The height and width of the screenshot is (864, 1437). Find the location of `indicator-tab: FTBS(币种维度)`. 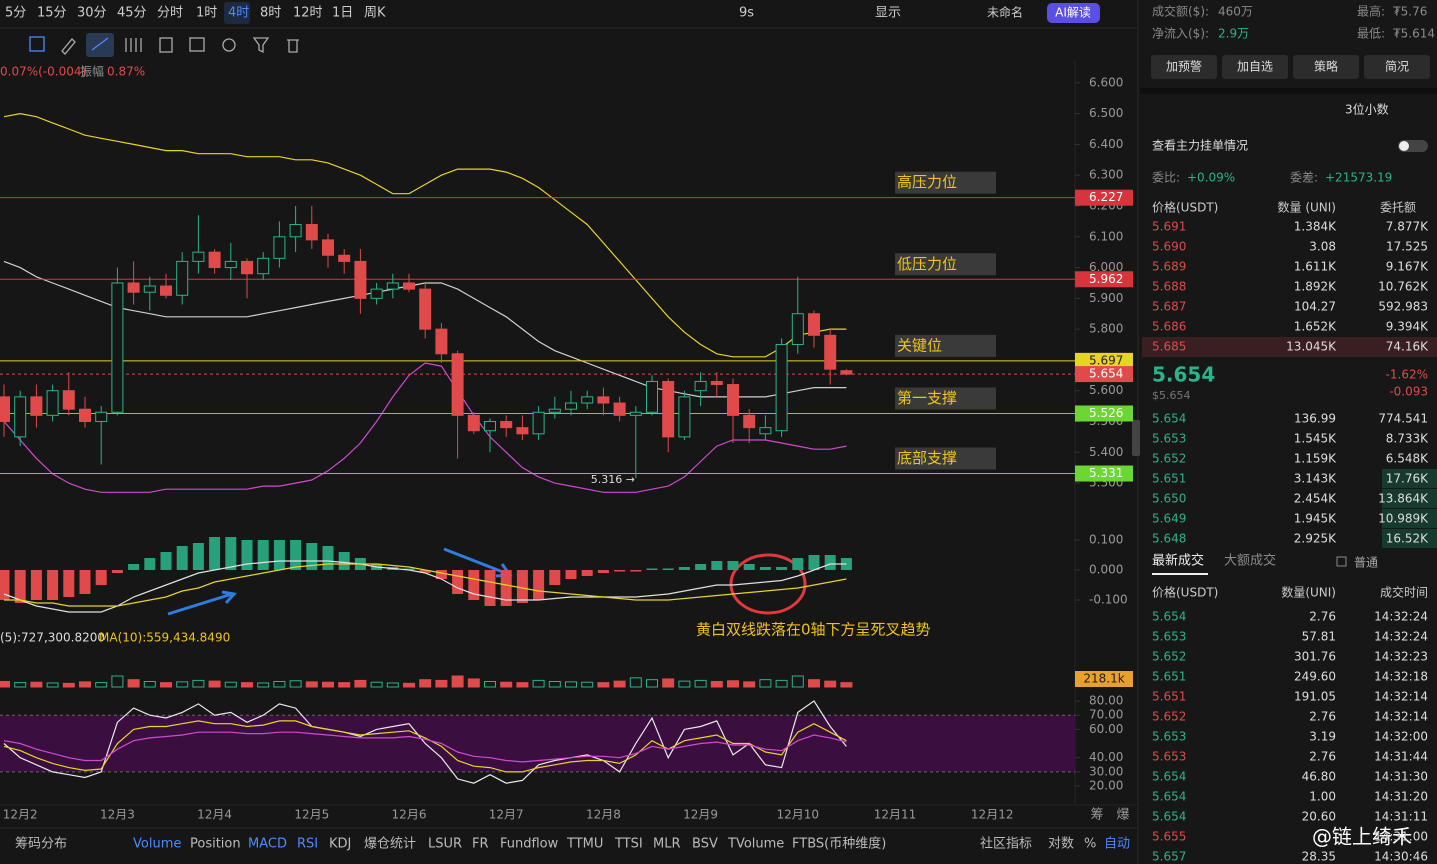

indicator-tab: FTBS(币种维度) is located at coordinates (839, 844).